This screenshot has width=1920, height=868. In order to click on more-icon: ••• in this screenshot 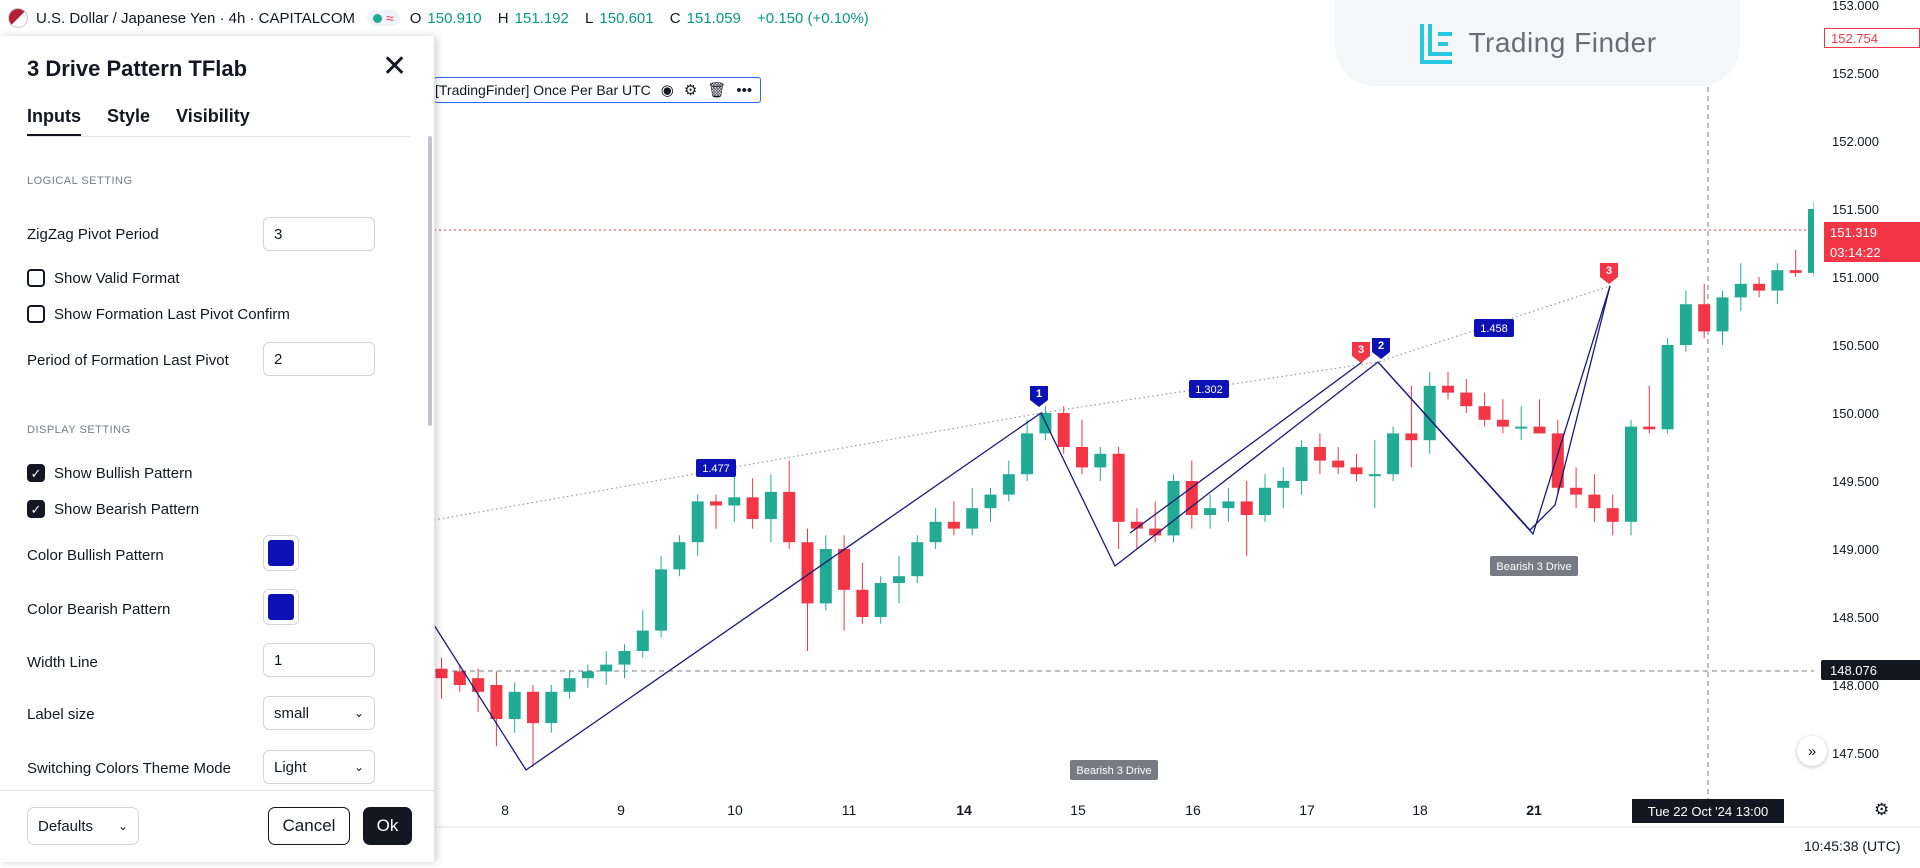, I will do `click(744, 90)`.